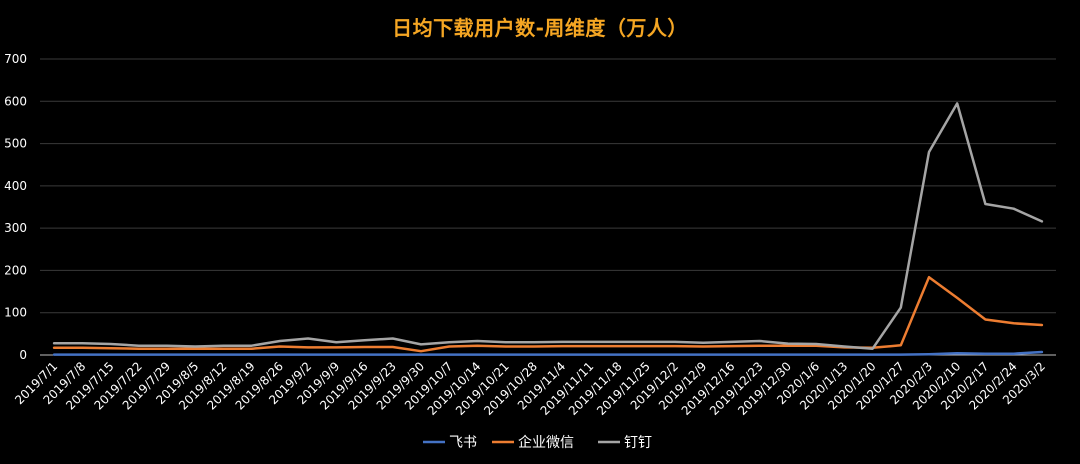 The height and width of the screenshot is (464, 1080). Describe the element at coordinates (638, 443) in the screenshot. I see `legend-label: 钉钉` at that location.